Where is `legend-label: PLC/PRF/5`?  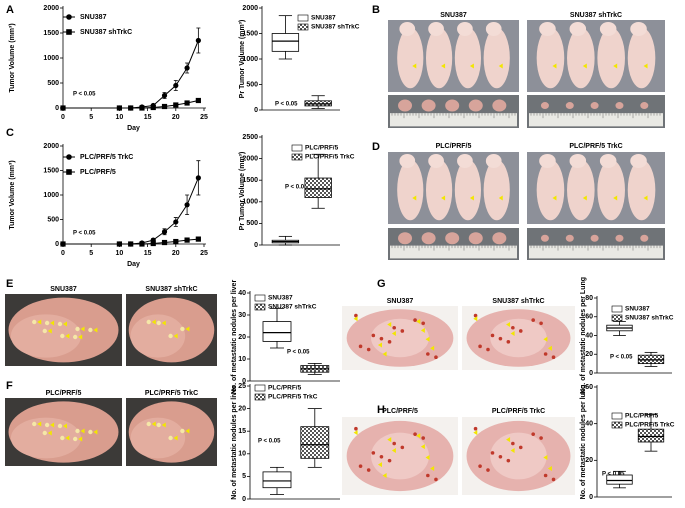
legend-label: PLC/PRF/5 is located at coordinates (98, 172).